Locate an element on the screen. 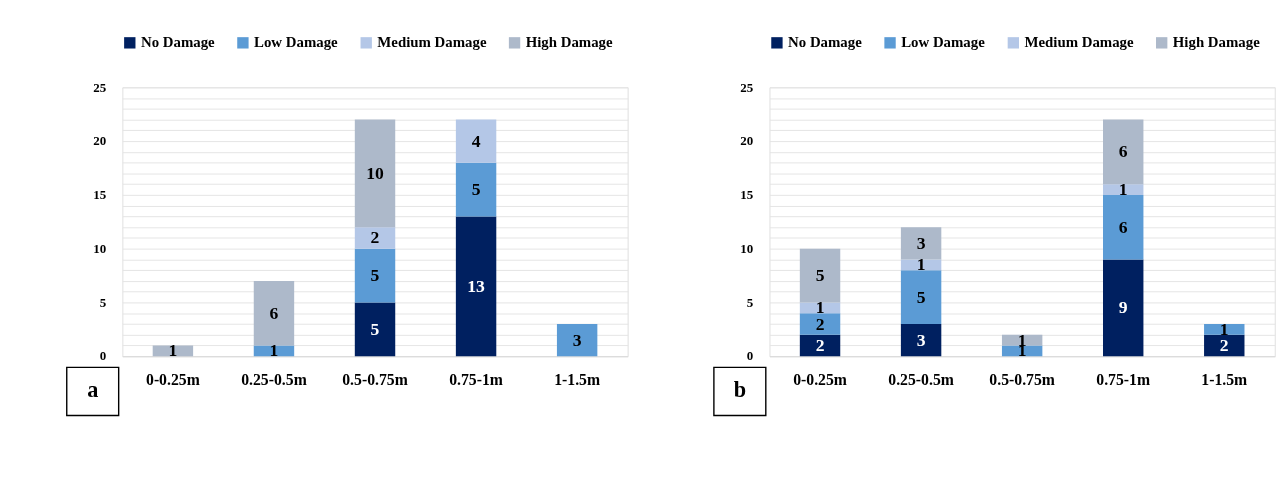  text: b is located at coordinates (740, 390).